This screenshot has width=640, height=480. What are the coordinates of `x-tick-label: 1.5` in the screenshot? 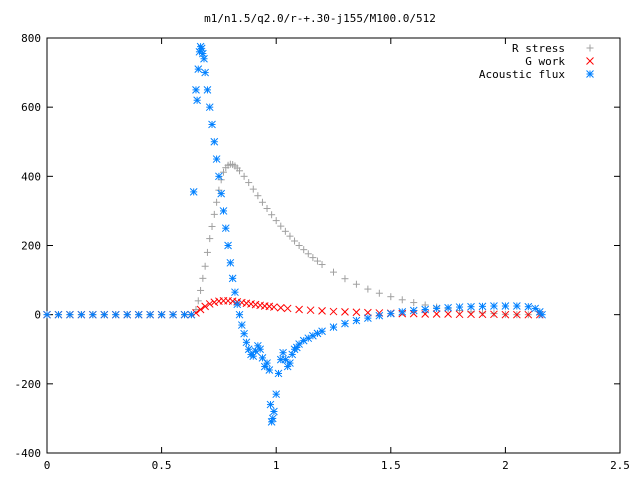 It's located at (391, 465).